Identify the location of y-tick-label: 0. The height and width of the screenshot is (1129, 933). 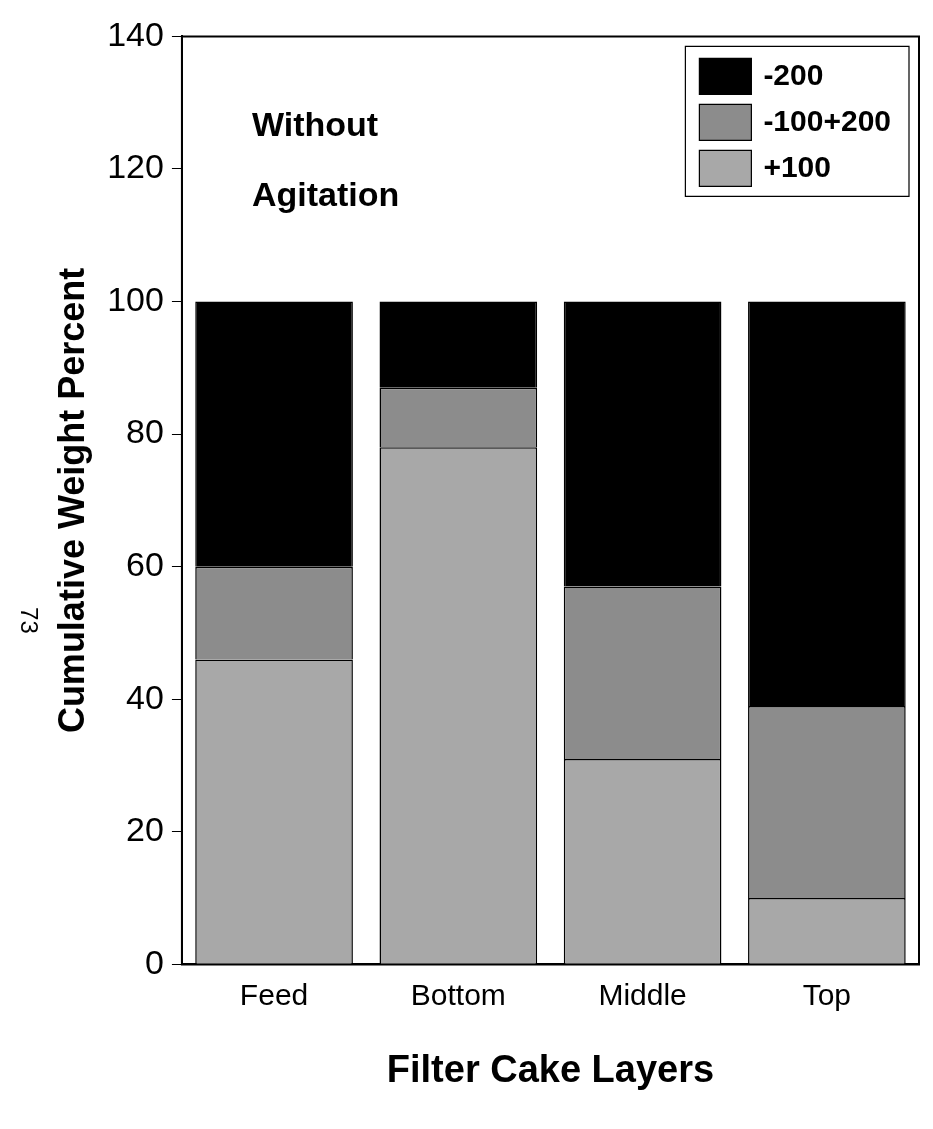
(154, 961).